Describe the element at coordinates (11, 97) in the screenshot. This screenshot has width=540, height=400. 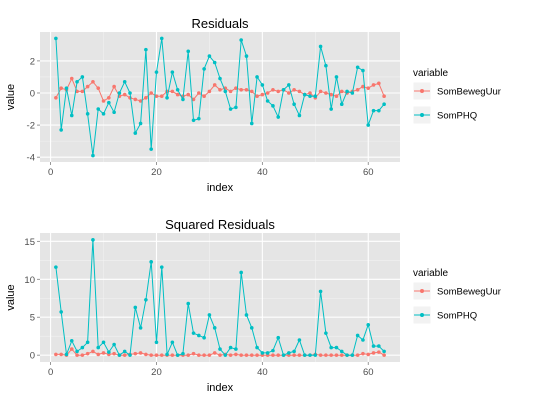
I see `y-axis-label: value` at that location.